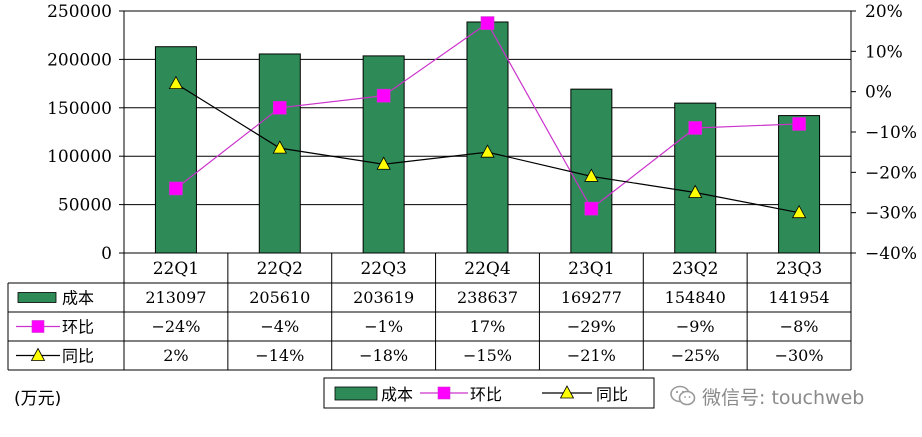  Describe the element at coordinates (383, 326) in the screenshot. I see `data-label: −1%` at that location.